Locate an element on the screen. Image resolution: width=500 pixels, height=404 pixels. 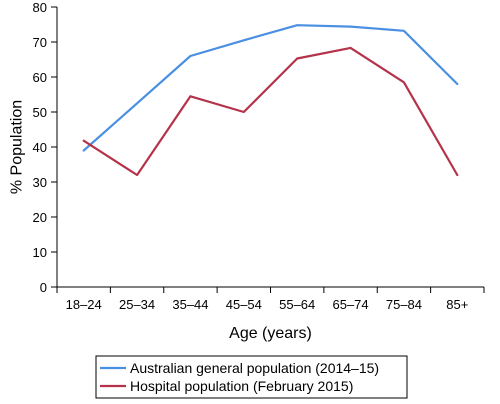
x-tick-label: 55–64 is located at coordinates (297, 304).